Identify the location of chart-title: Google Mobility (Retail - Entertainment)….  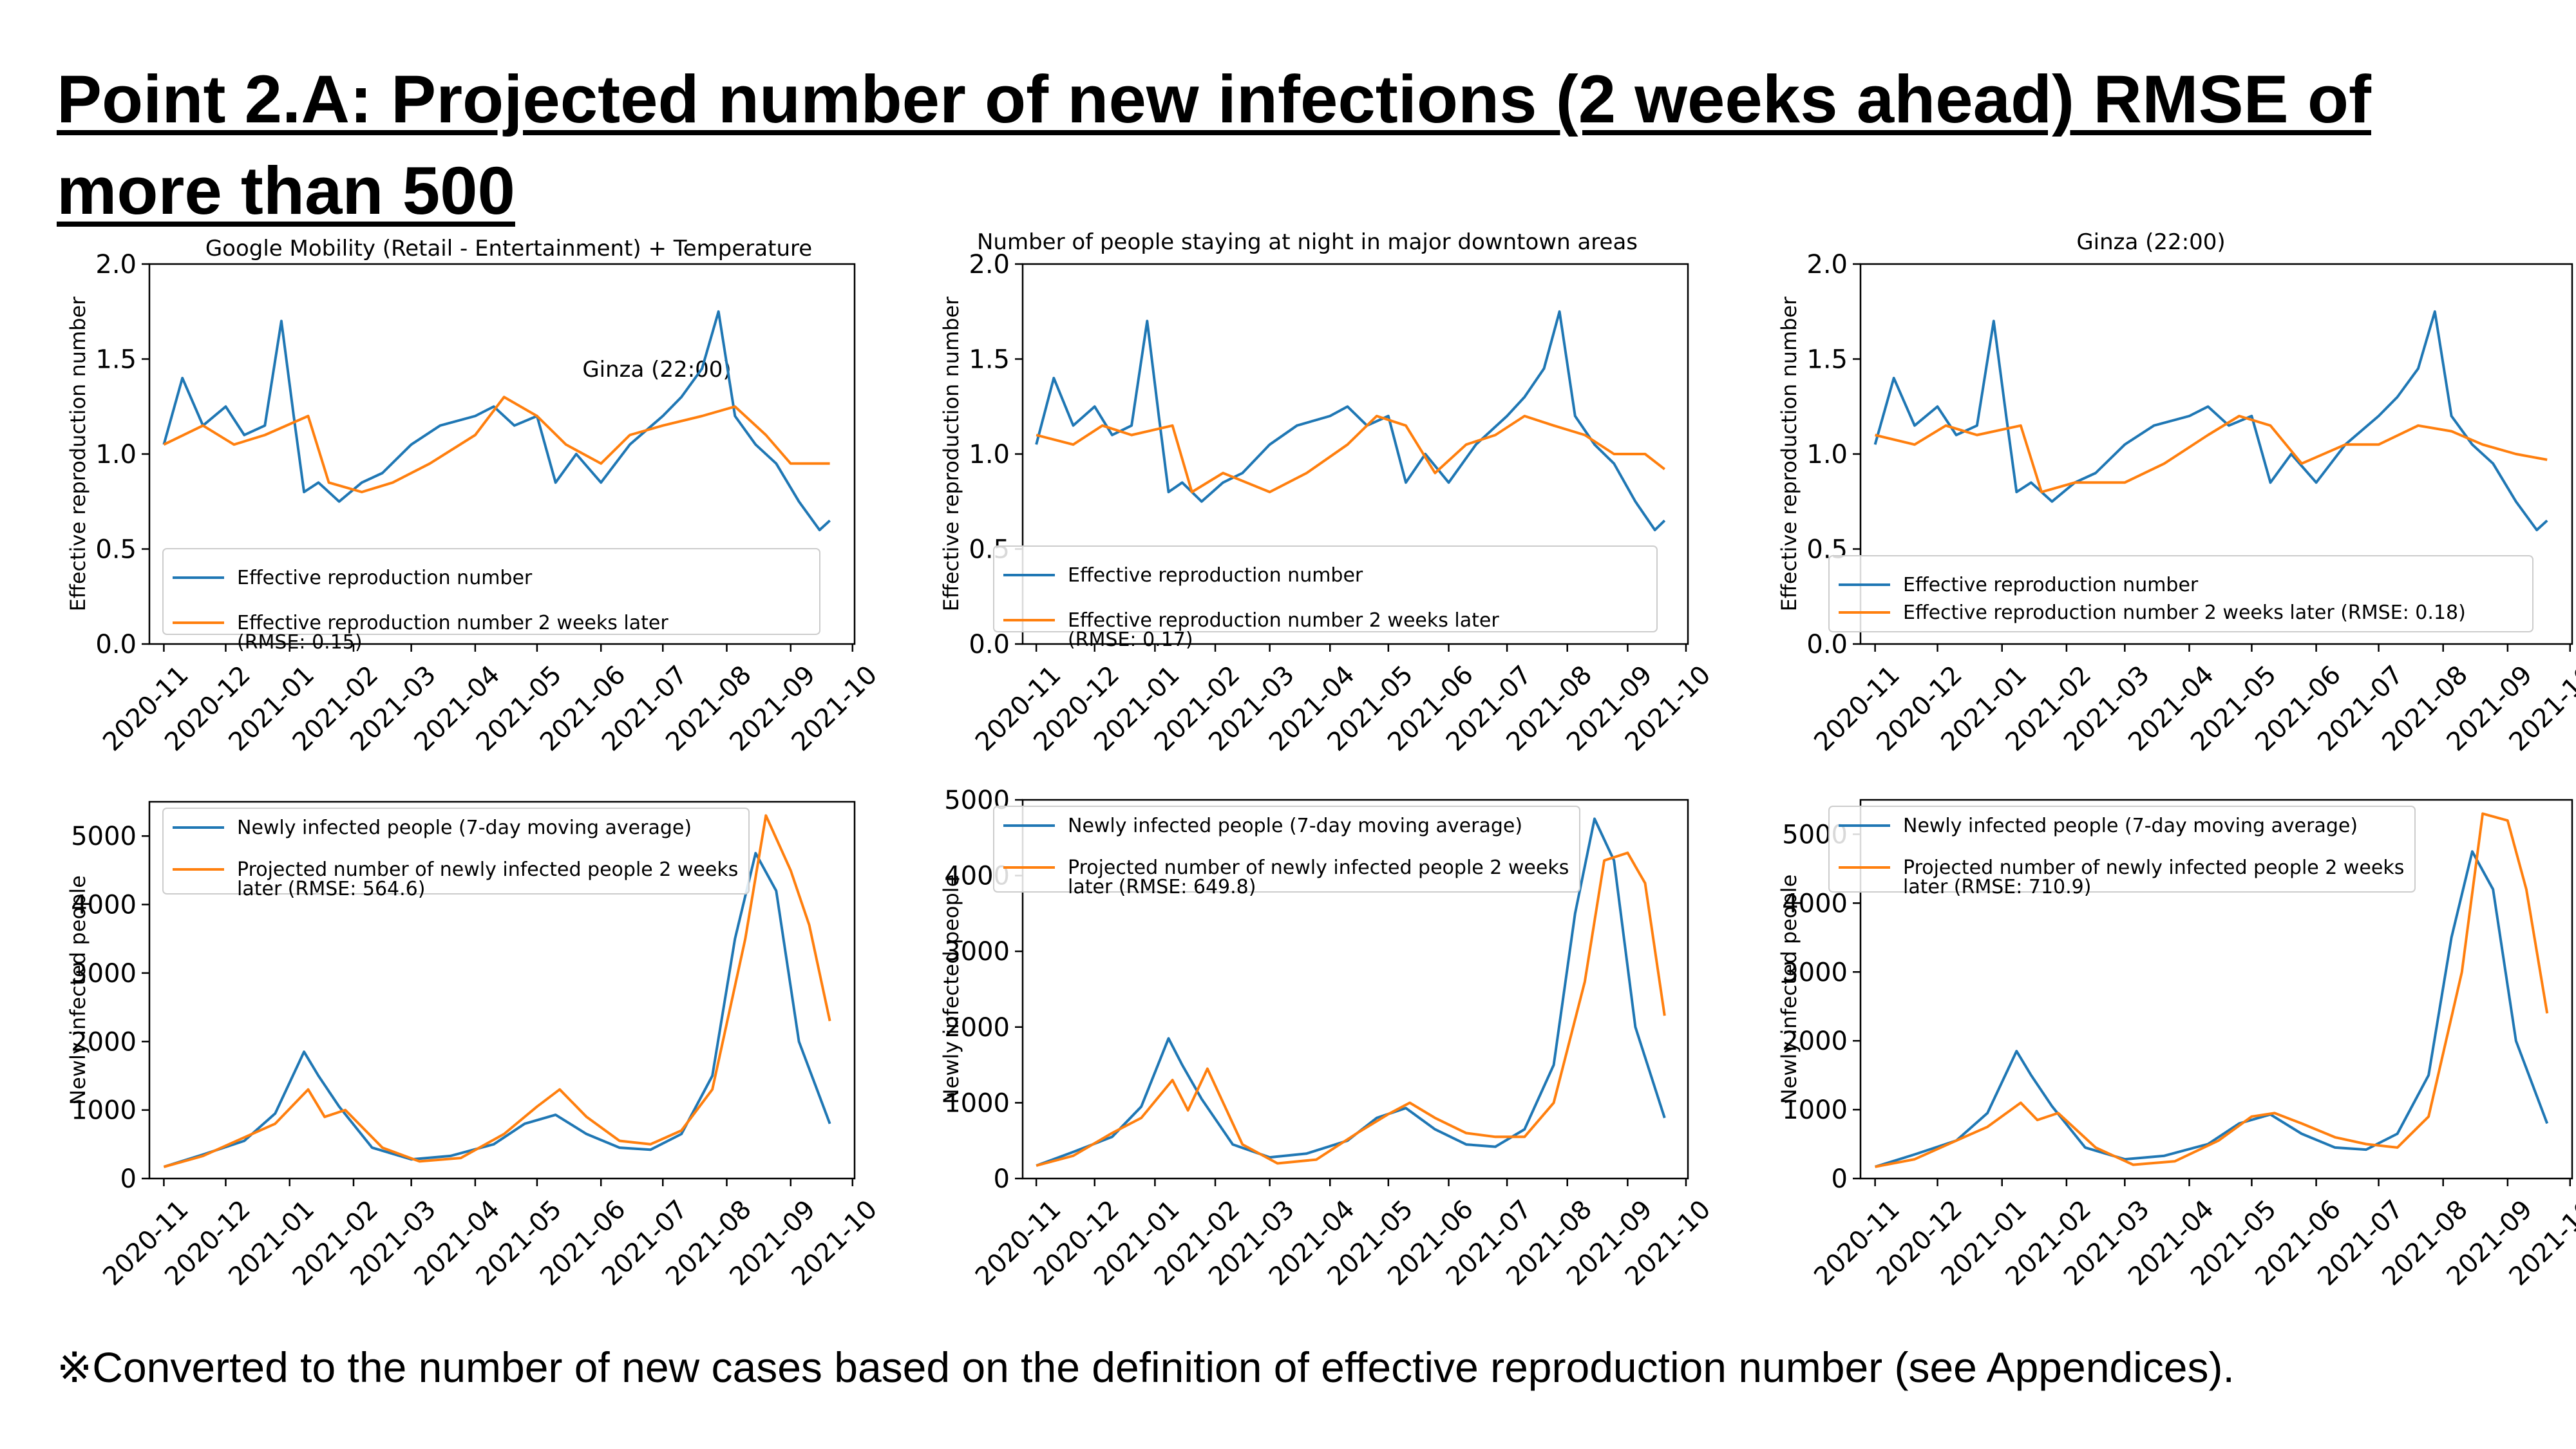
(509, 248).